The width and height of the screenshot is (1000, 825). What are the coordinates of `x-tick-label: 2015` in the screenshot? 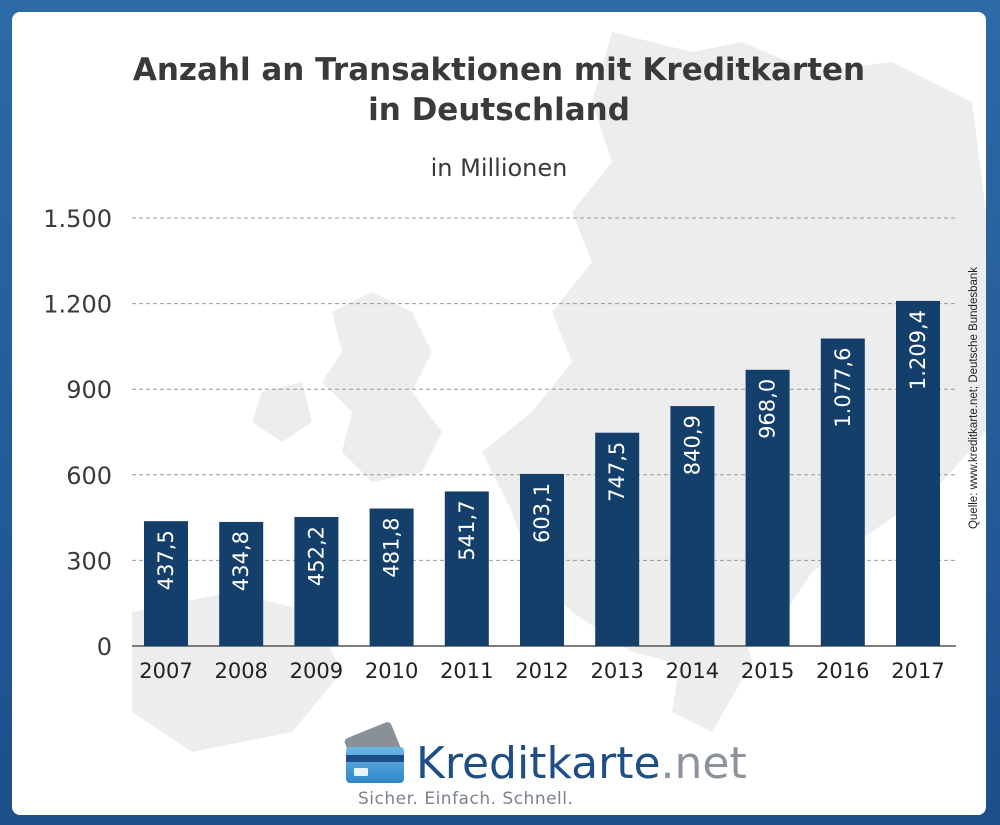 It's located at (767, 671).